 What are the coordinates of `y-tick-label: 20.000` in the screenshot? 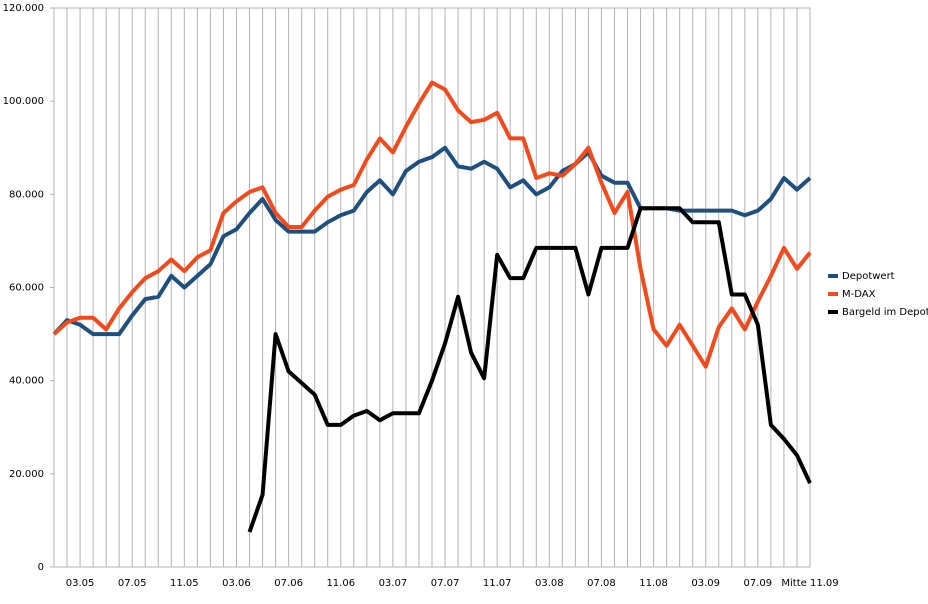 It's located at (26, 474).